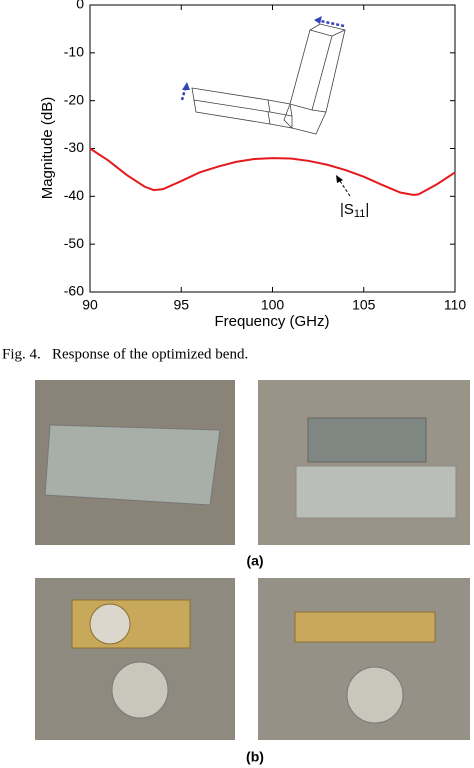 The width and height of the screenshot is (474, 768). What do you see at coordinates (181, 305) in the screenshot?
I see `x-tick-label: 95` at bounding box center [181, 305].